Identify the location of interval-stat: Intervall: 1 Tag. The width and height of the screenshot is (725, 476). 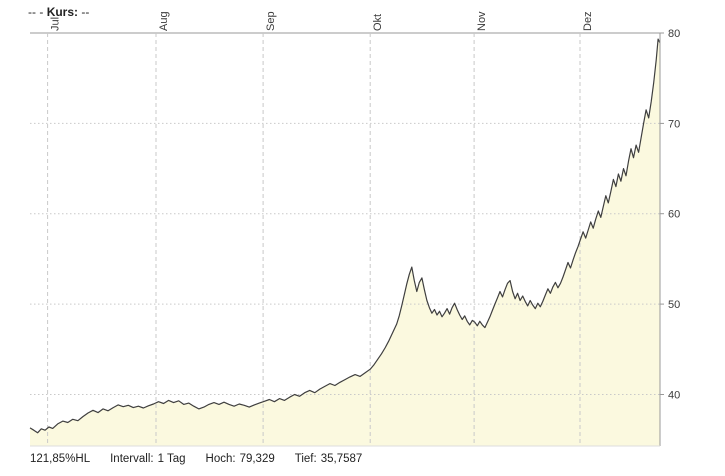
(147, 459).